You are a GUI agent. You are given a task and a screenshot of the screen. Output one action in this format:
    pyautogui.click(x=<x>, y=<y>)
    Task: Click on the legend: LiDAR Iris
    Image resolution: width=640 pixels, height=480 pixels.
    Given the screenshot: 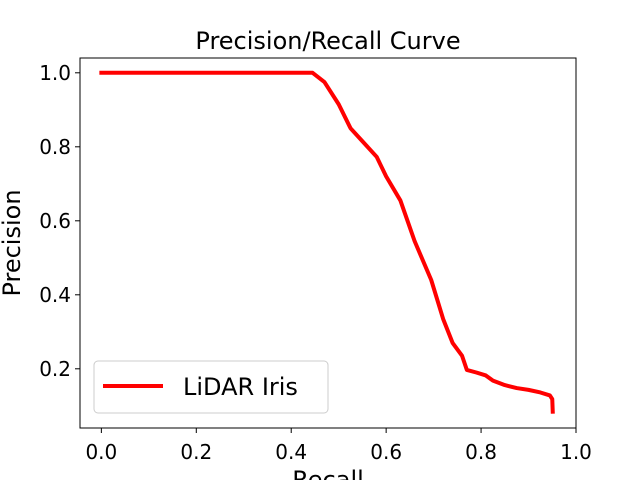 What is the action you would take?
    pyautogui.click(x=211, y=387)
    